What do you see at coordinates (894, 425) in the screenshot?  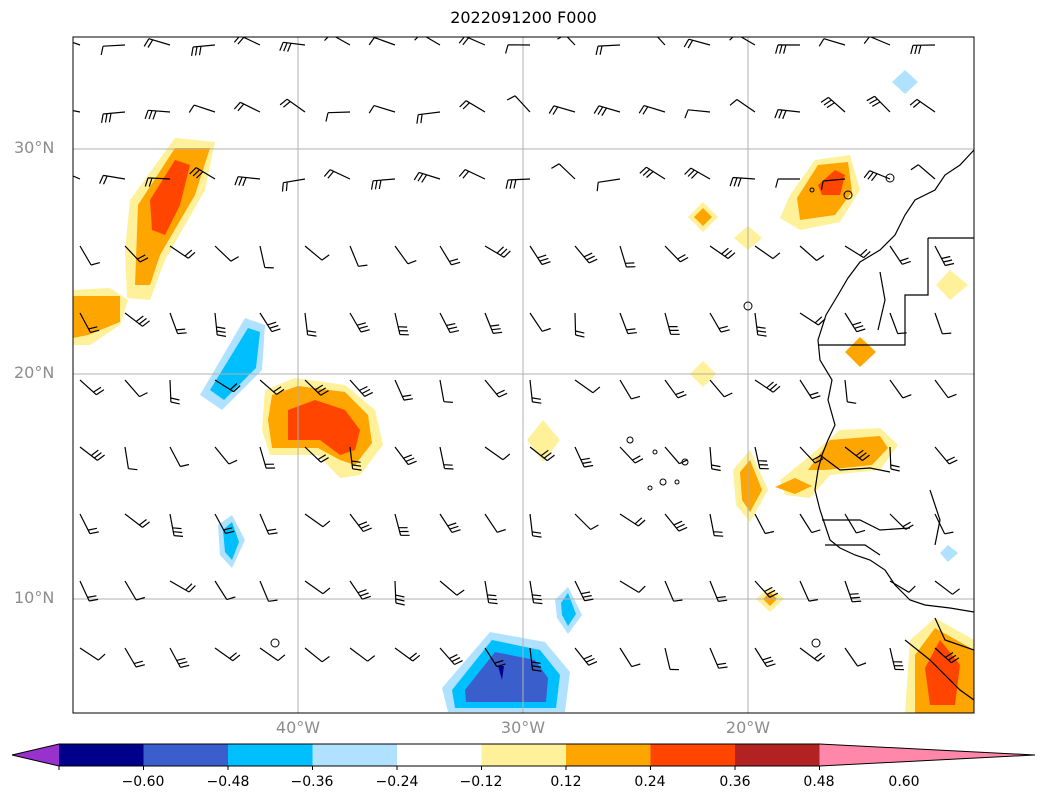 I see `coastline` at bounding box center [894, 425].